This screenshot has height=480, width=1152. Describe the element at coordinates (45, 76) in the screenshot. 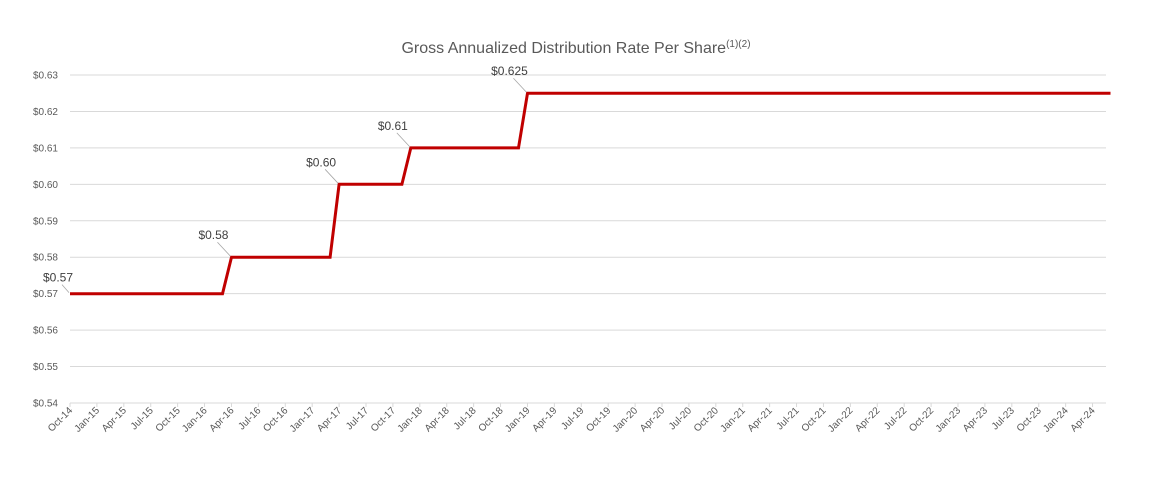

I see `y-tick-label: $0.63` at that location.